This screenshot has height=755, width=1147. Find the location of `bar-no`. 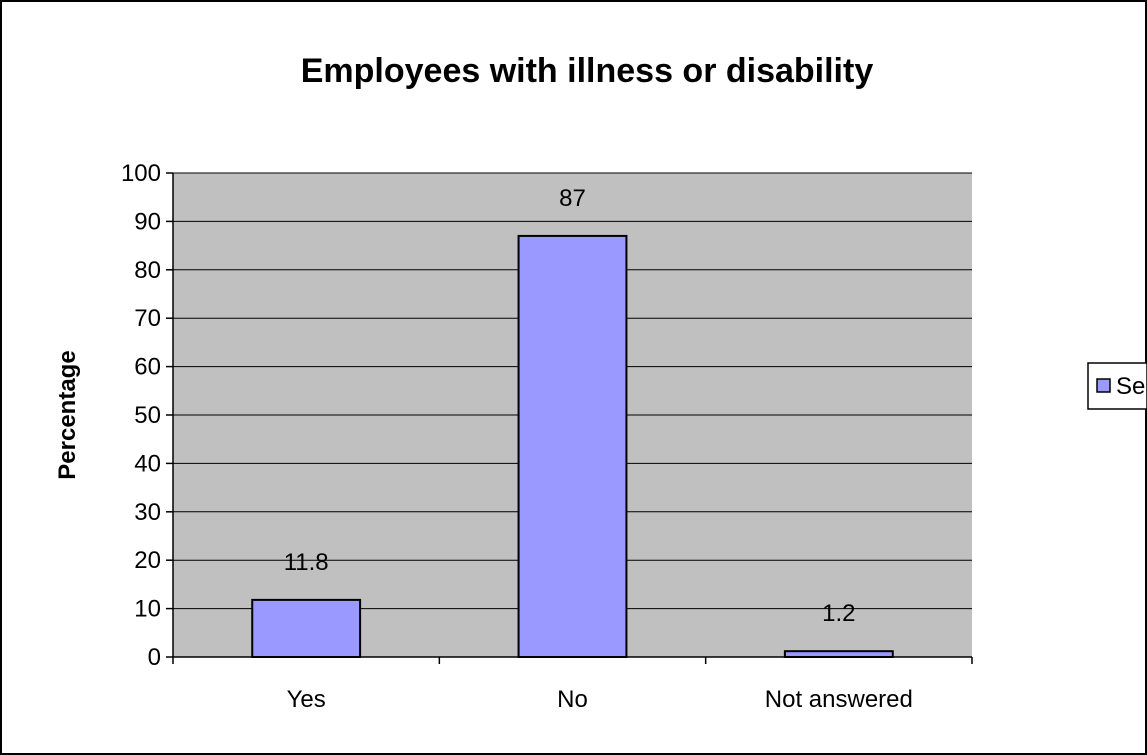

bar-no is located at coordinates (572, 446).